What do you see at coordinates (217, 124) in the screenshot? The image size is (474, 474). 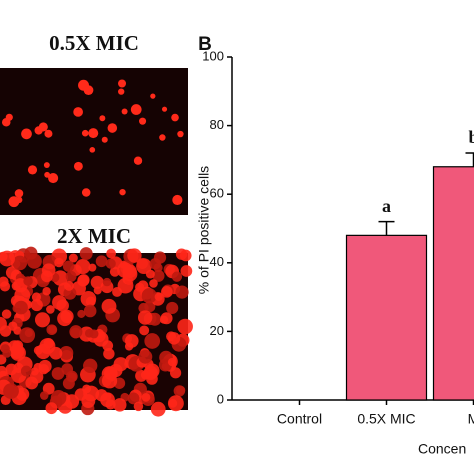 I see `y-tick-label: 80` at bounding box center [217, 124].